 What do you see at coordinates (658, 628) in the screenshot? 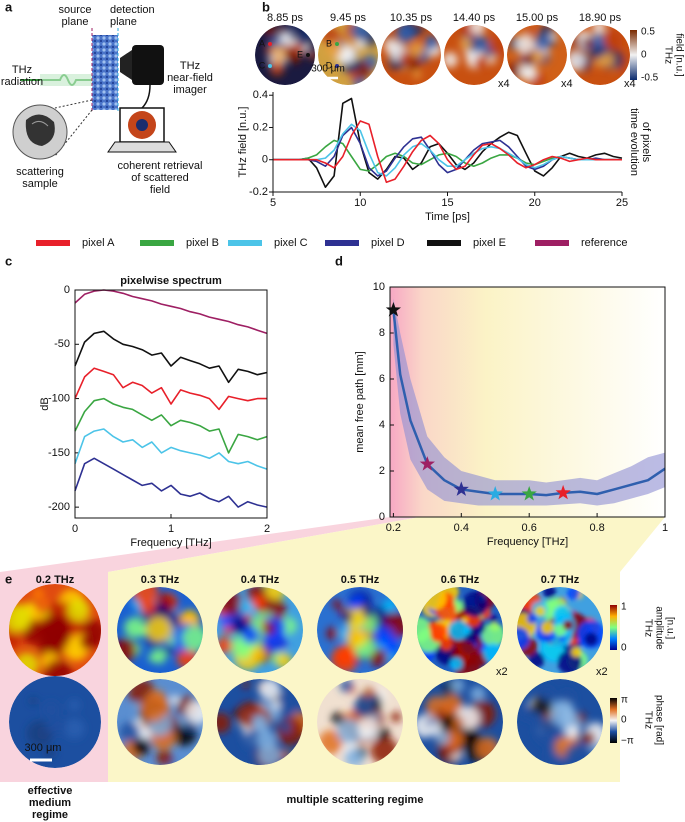
I see `colorbar-label: amplitude` at bounding box center [658, 628].